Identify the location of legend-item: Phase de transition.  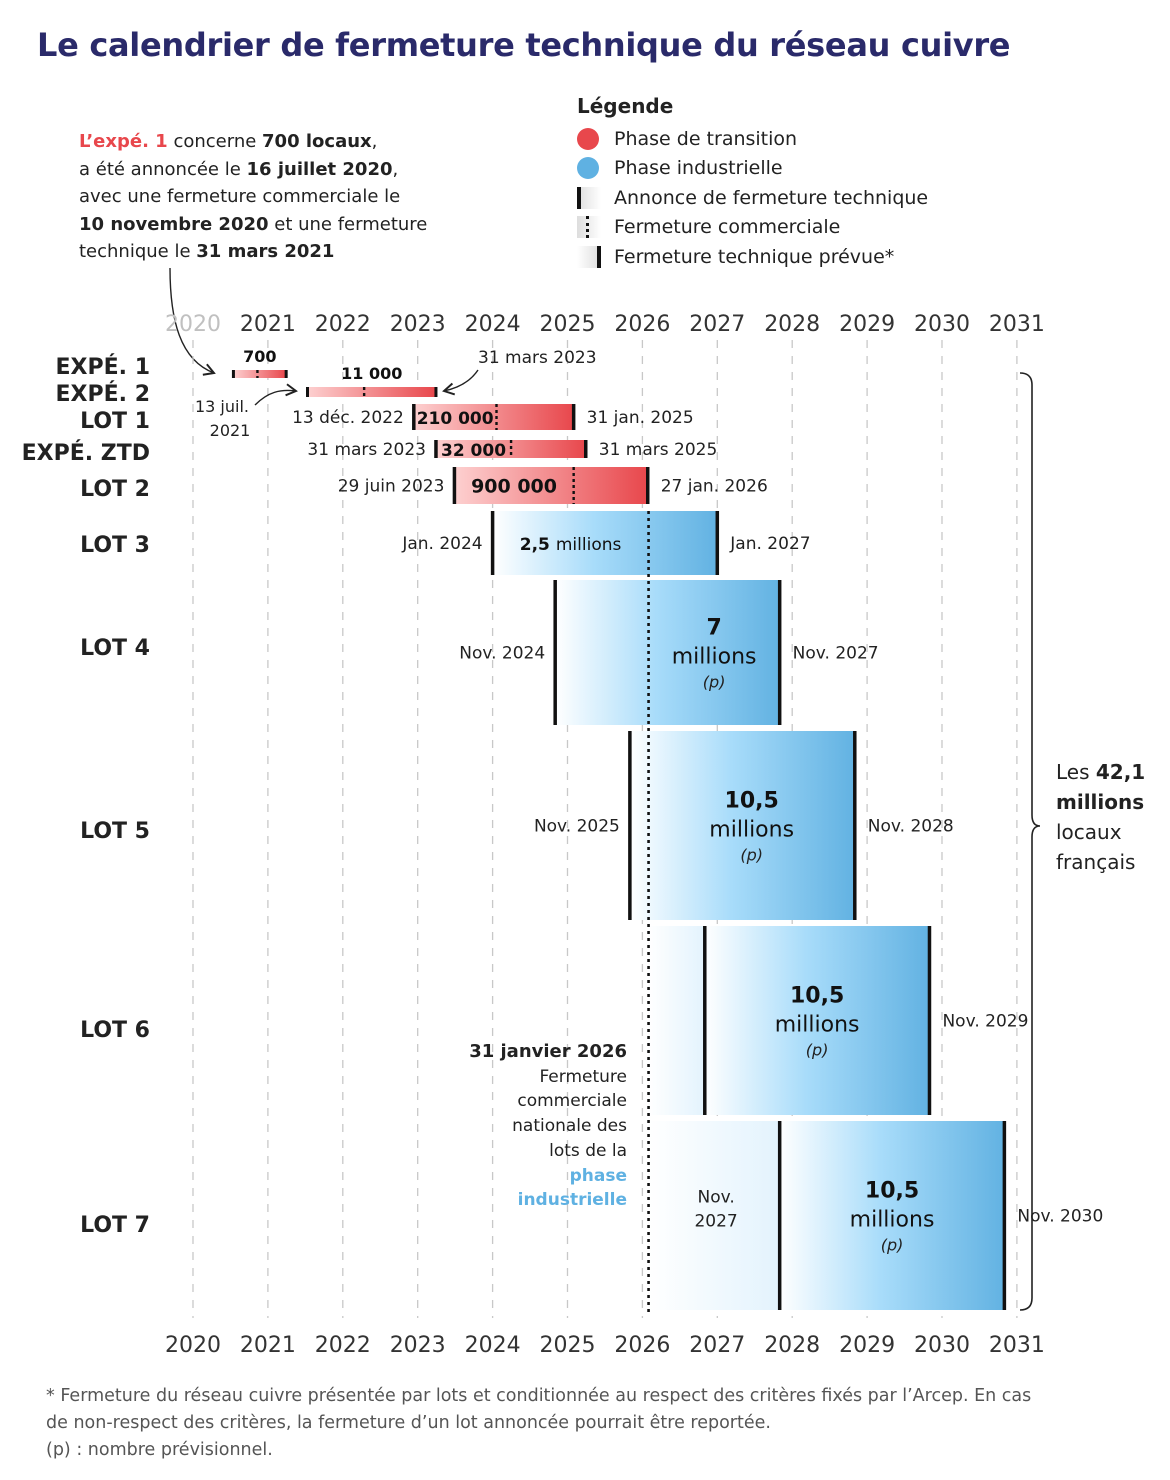
(752, 139).